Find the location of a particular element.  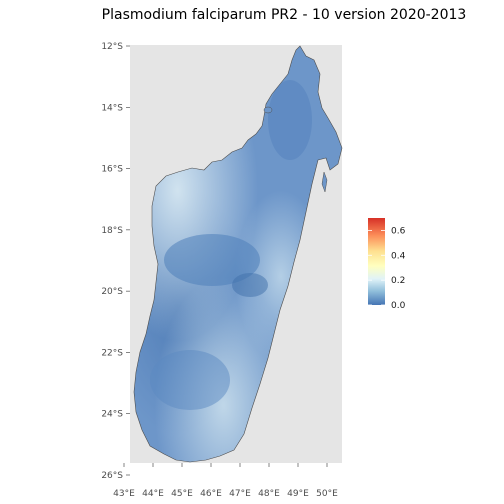

color-legend: 0.6 0.4 0.2 0.0 is located at coordinates (387, 264).